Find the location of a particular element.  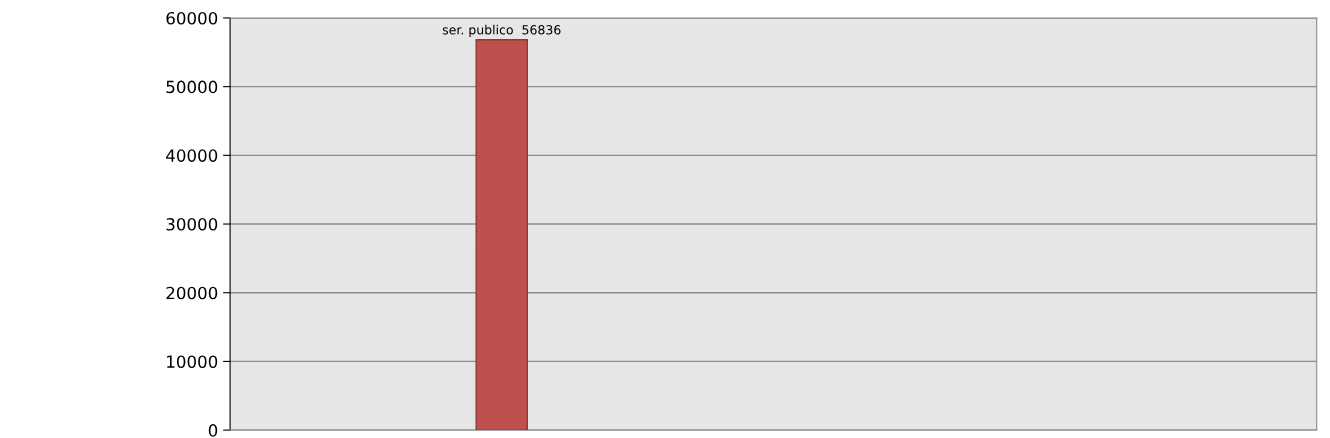

y-tick-label: 10000 is located at coordinates (192, 361).